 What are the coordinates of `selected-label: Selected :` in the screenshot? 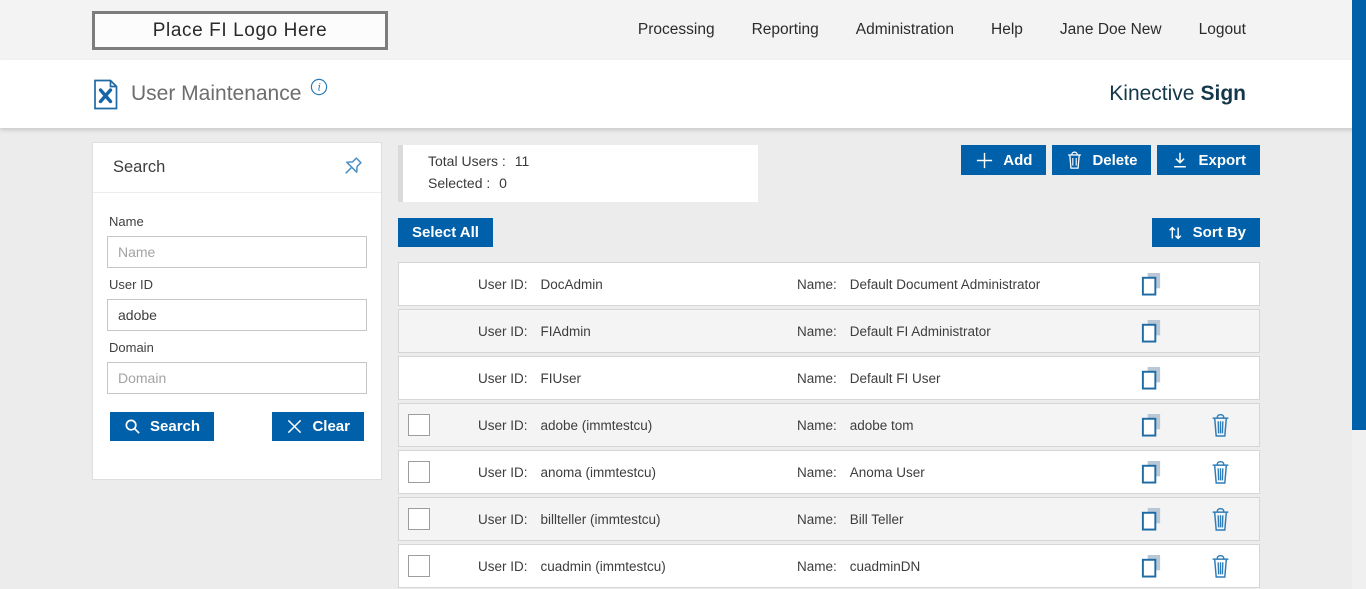 It's located at (459, 183).